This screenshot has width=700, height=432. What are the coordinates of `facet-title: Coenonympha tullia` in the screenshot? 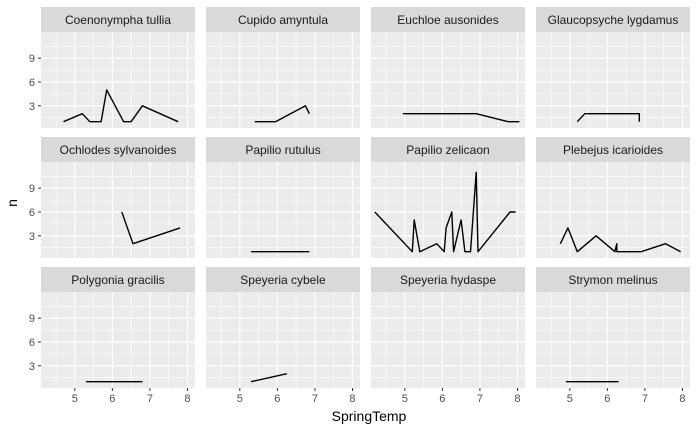 It's located at (118, 20).